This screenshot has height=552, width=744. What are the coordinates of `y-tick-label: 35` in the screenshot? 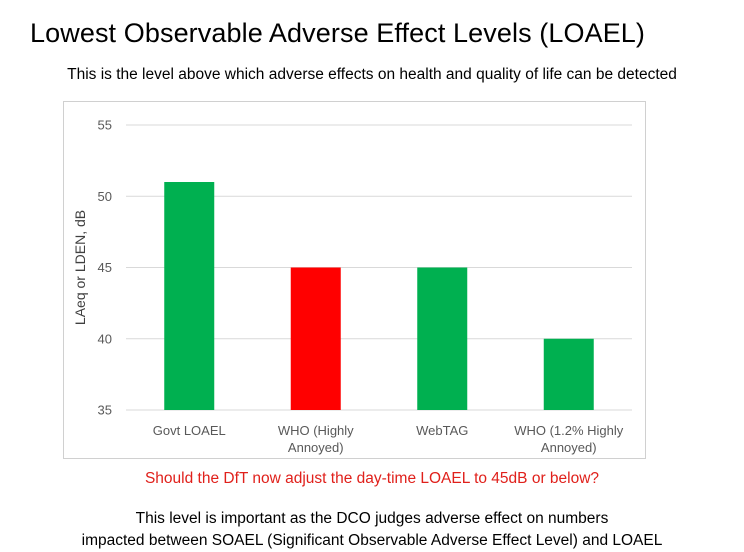 It's located at (105, 410).